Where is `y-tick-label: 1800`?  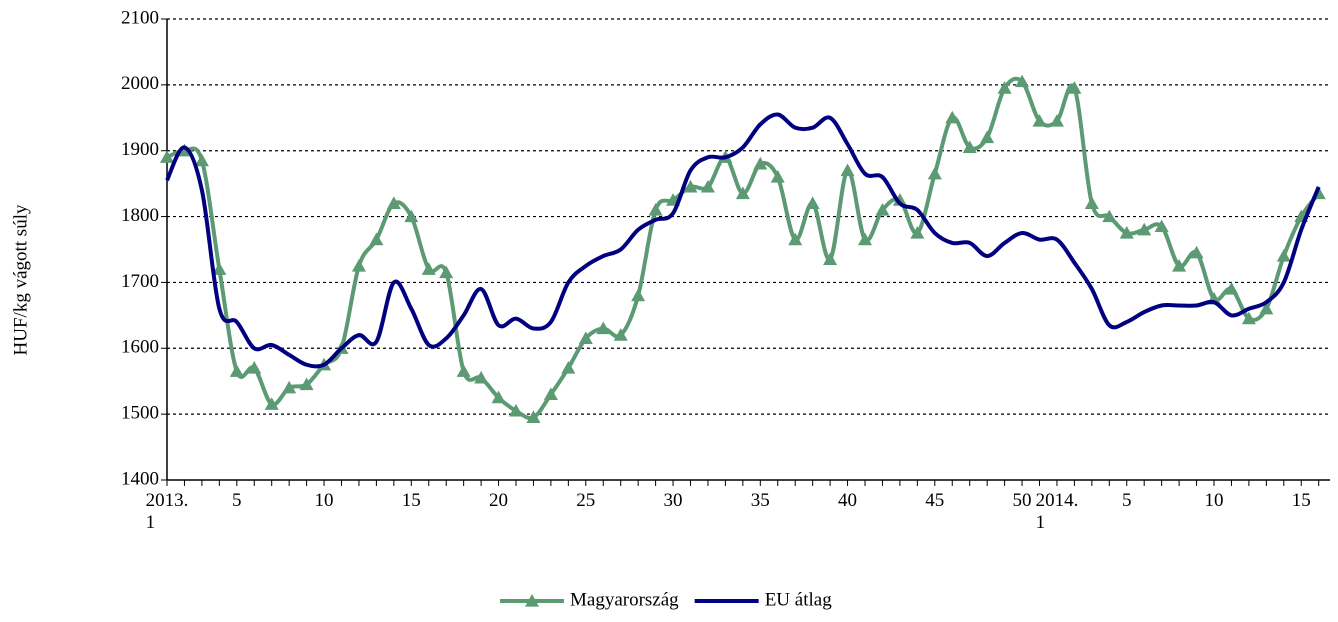
y-tick-label: 1800 is located at coordinates (140, 215).